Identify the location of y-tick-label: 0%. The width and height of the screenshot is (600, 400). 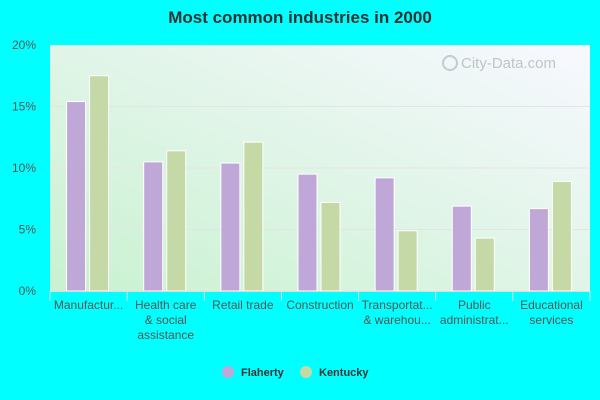
(28, 291).